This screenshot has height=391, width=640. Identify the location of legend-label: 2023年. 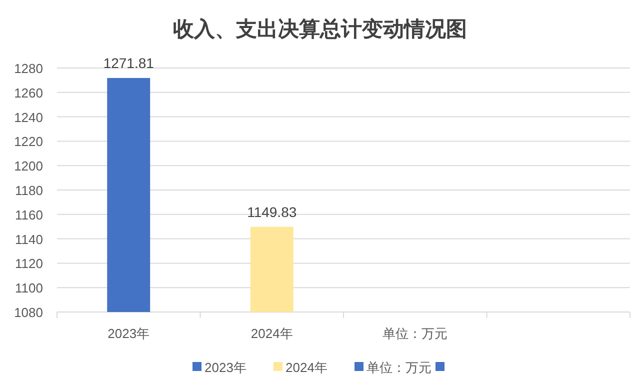
(225, 367).